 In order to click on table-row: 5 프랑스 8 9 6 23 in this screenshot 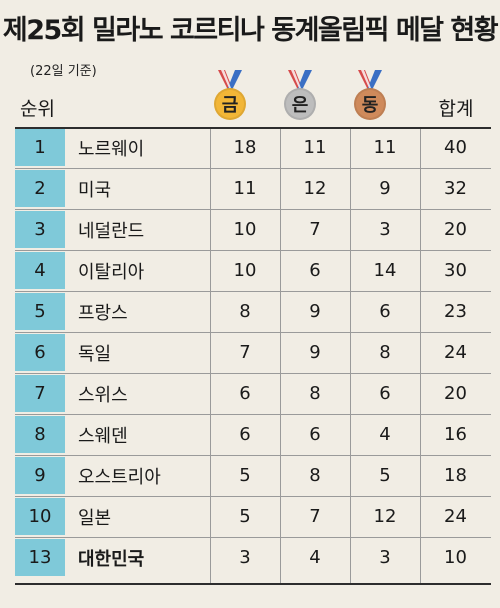, I will do `click(253, 311)`.